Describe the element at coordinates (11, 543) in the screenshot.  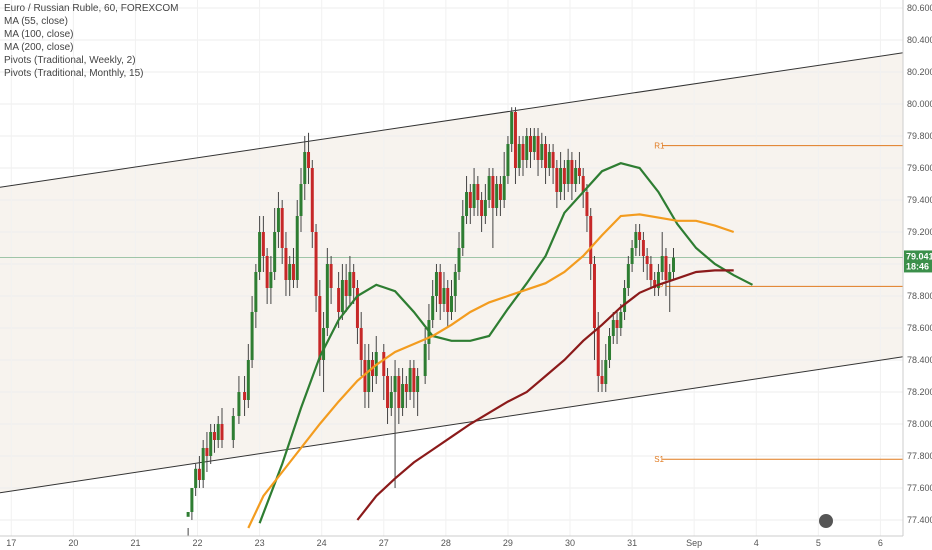
I see `x-tick-label: 17` at that location.